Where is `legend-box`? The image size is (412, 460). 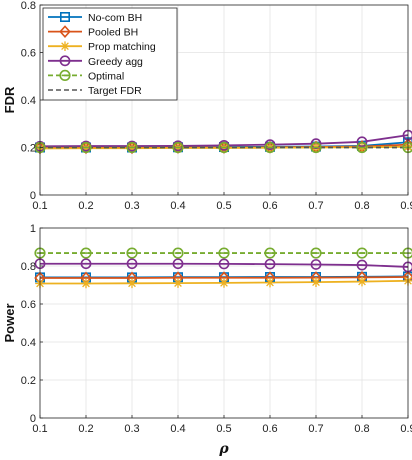
legend-box is located at coordinates (110, 54).